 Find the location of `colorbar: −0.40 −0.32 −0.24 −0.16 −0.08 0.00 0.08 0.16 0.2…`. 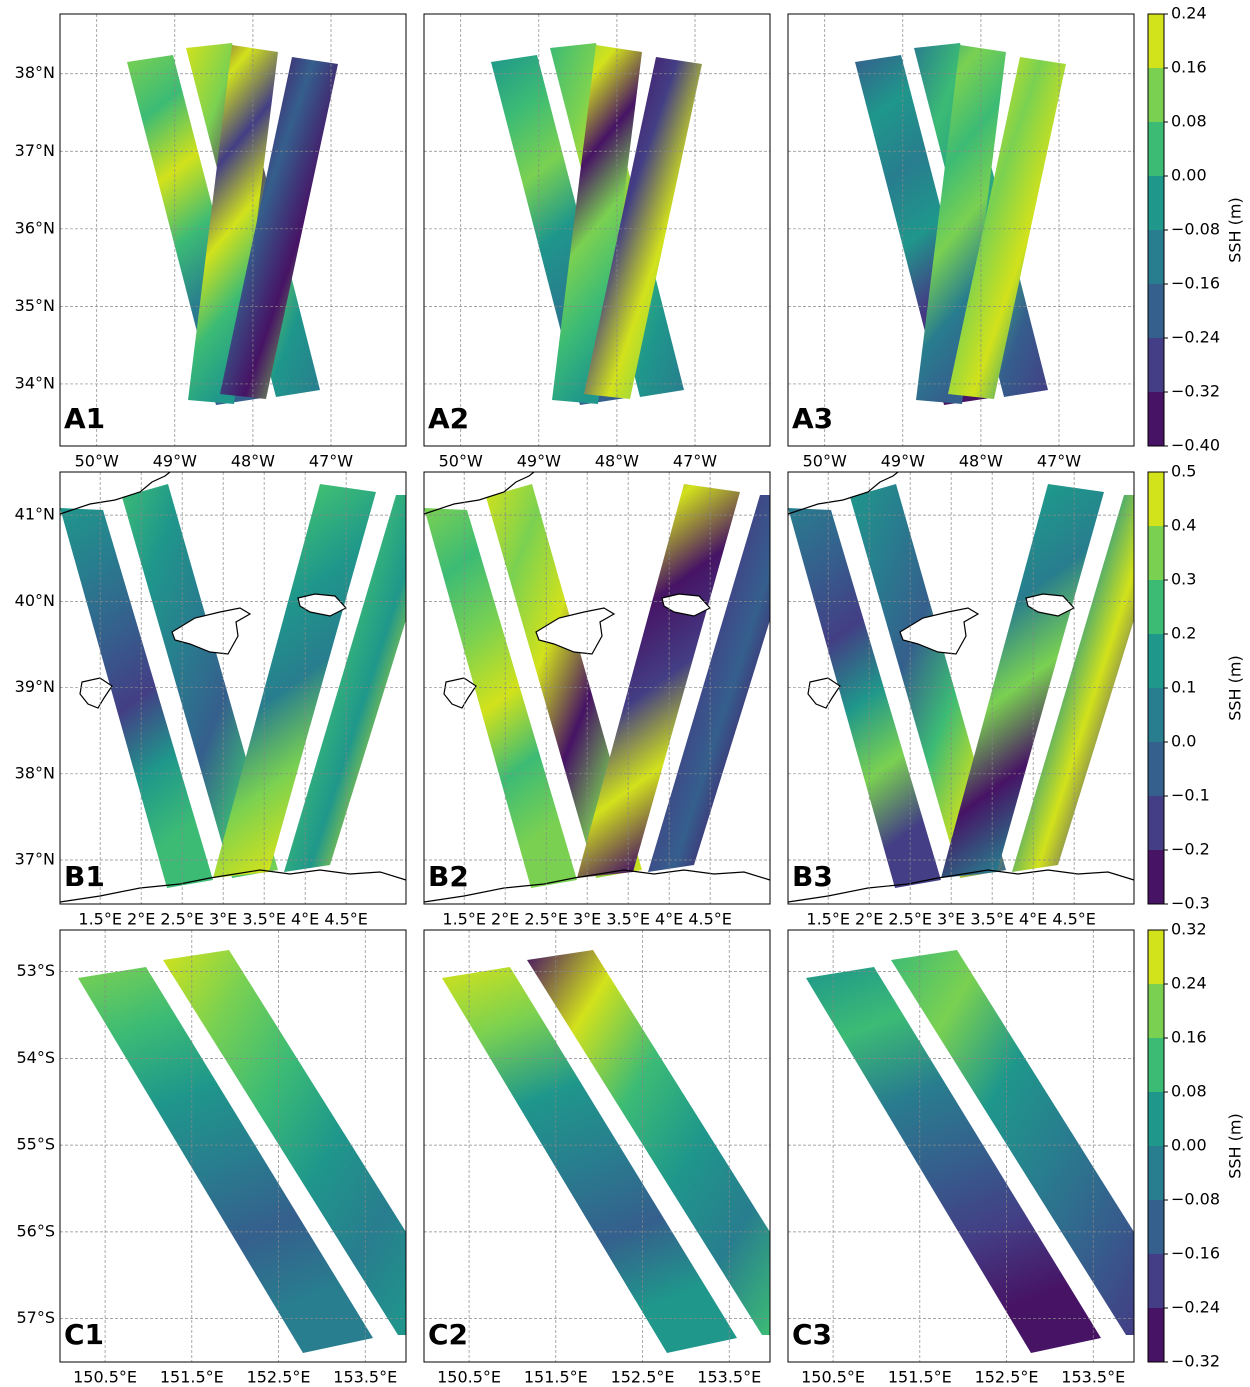

colorbar: −0.40 −0.32 −0.24 −0.16 −0.08 0.00 0.08 0.16 0.2… is located at coordinates (1196, 229).